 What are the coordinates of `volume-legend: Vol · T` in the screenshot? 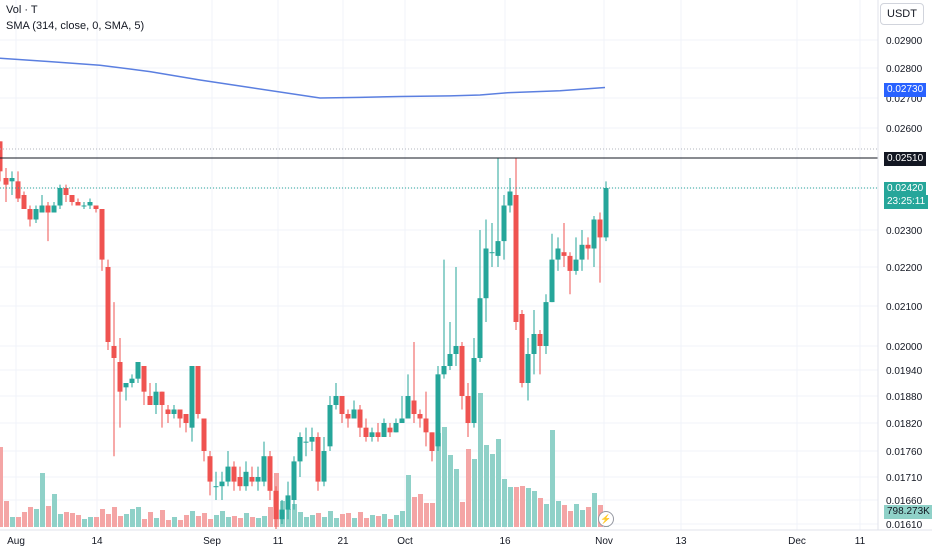 It's located at (22, 10).